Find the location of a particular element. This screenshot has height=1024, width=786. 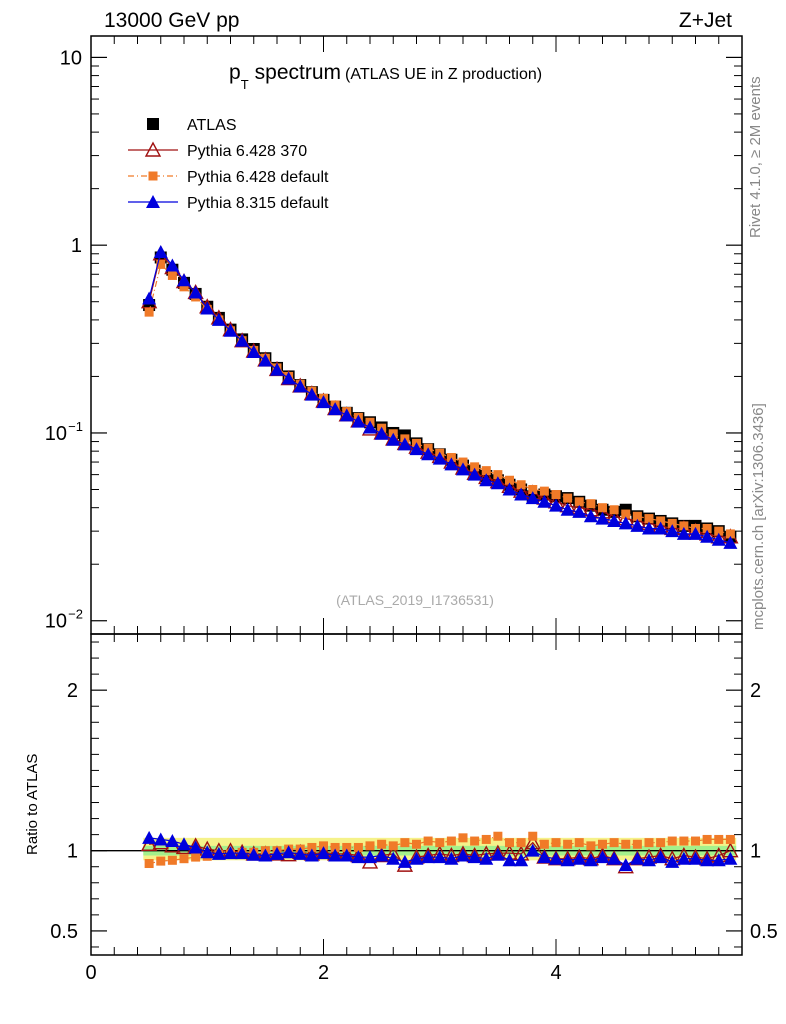

ratio-series-layer is located at coordinates (439, 852).